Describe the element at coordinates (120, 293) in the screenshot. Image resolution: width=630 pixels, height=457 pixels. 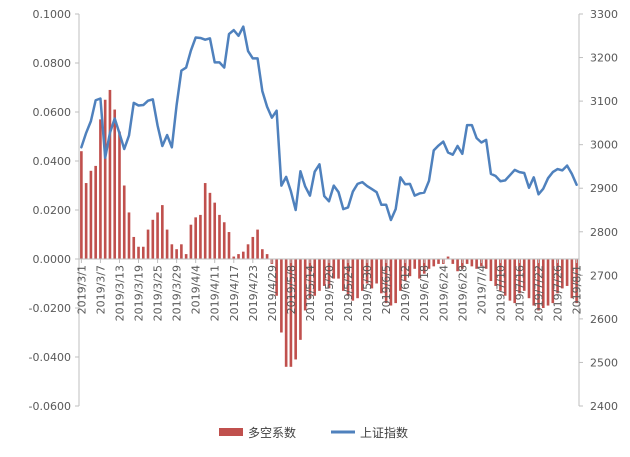
I see `x-tick-label: 2019/3/13` at that location.